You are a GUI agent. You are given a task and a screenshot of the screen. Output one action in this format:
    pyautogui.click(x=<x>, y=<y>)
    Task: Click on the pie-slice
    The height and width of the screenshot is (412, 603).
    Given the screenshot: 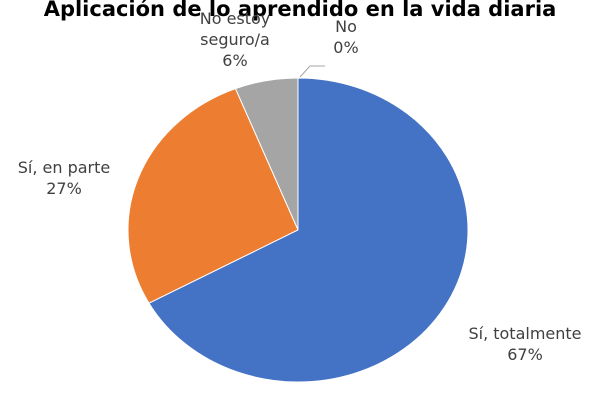 What is the action you would take?
    pyautogui.click(x=213, y=196)
    